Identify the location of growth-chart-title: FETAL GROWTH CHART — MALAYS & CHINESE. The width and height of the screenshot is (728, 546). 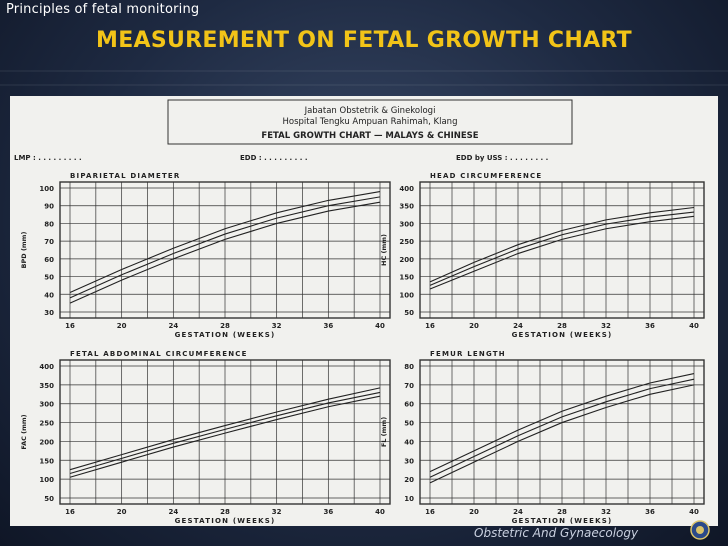
(369, 136).